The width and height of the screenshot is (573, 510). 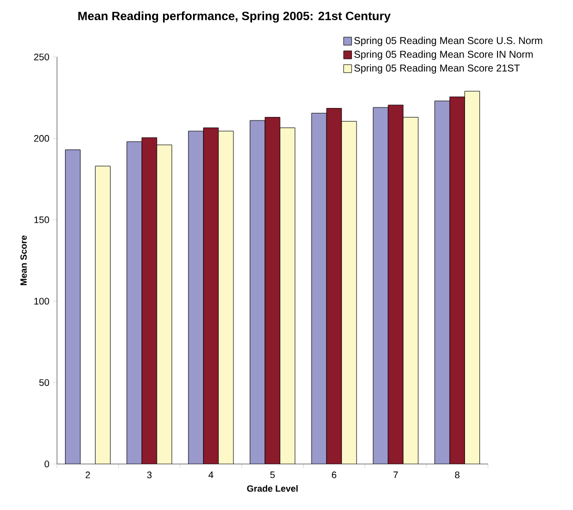 What do you see at coordinates (44, 382) in the screenshot?
I see `y-tick-label: 50` at bounding box center [44, 382].